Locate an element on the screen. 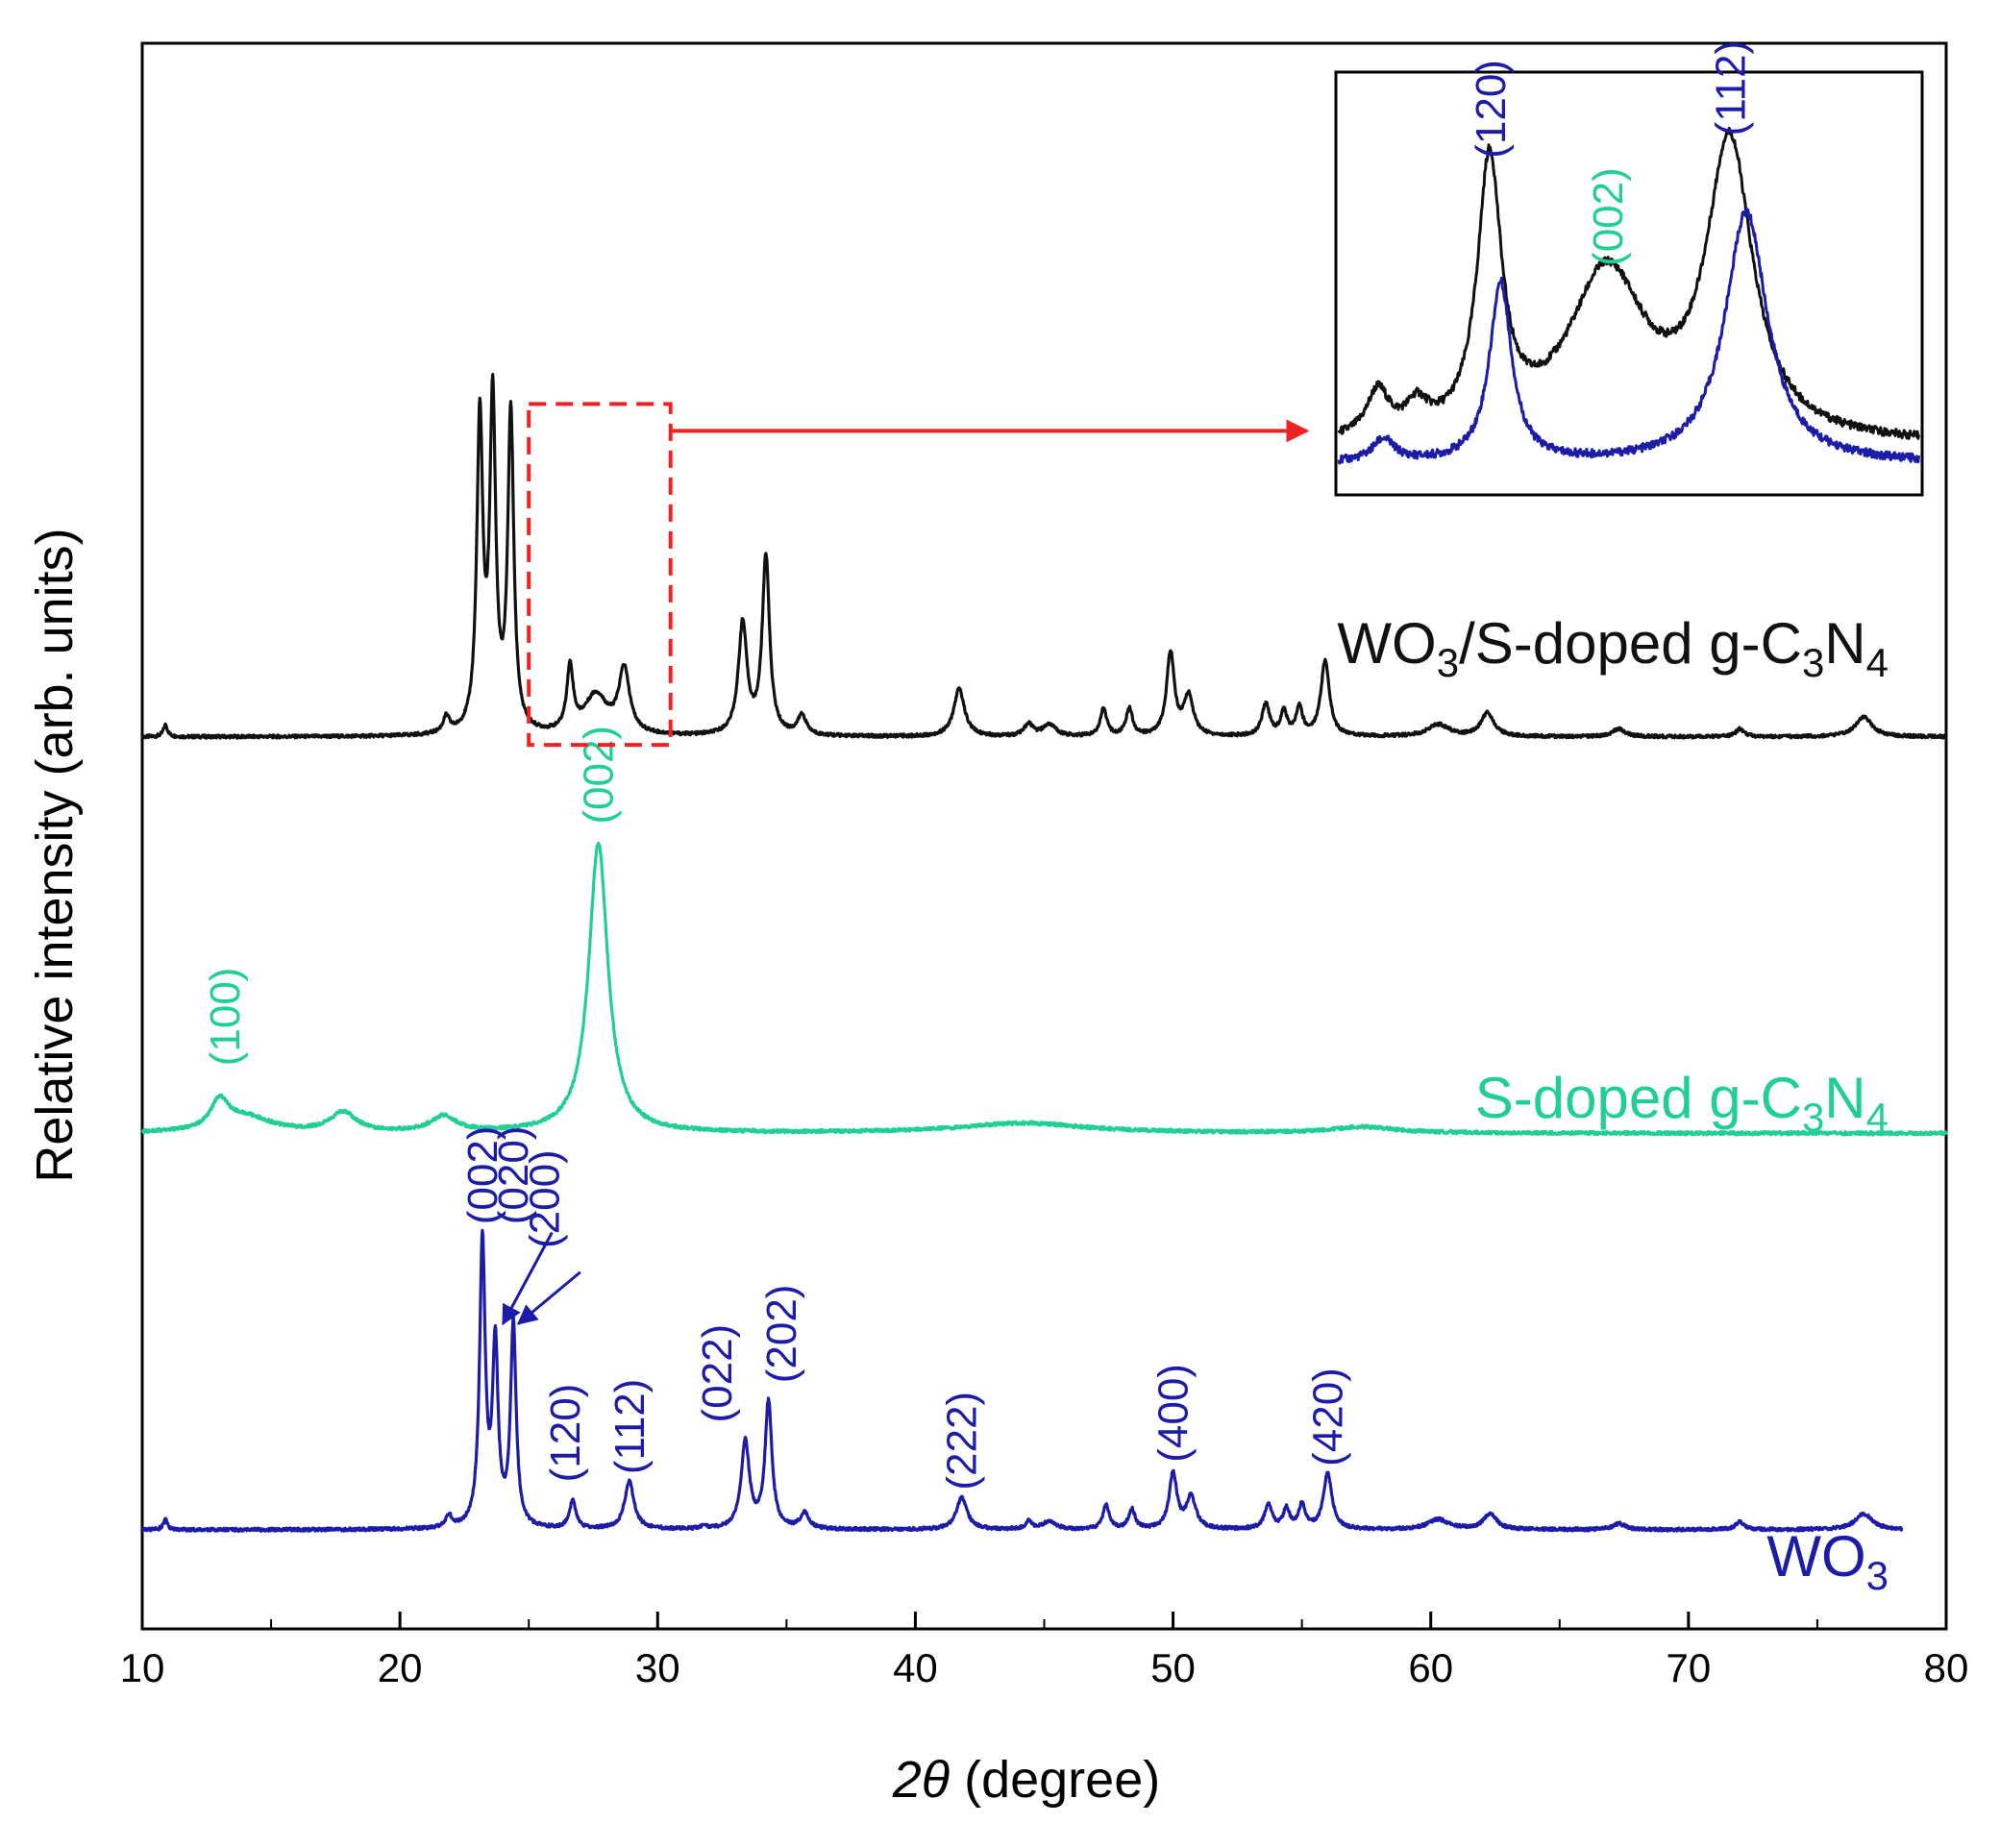 This screenshot has width=2000, height=1848. inset-zoom: (120) (002) (112) is located at coordinates (1629, 268).